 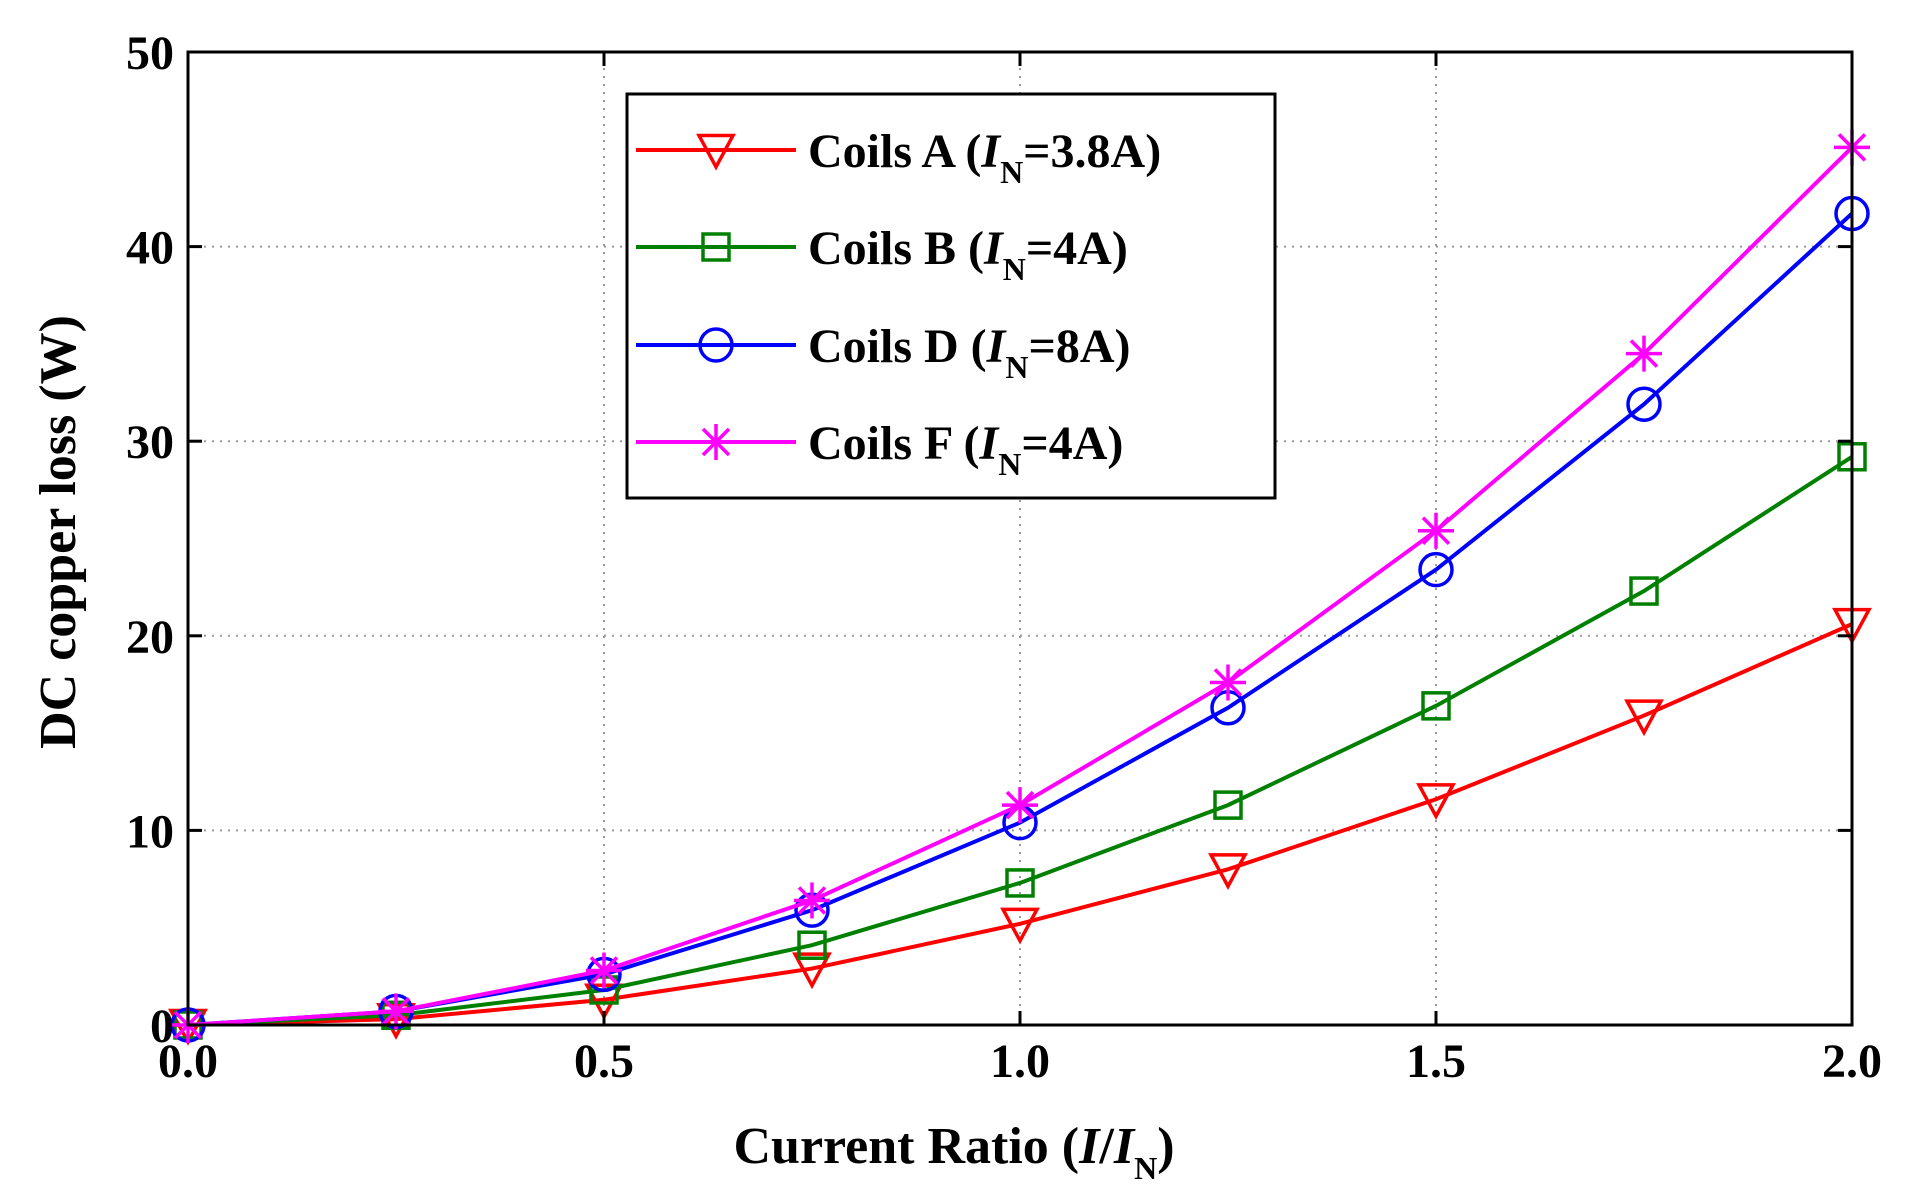 What do you see at coordinates (953, 1152) in the screenshot?
I see `x-axis-label: Current Ratio (I/IN)` at bounding box center [953, 1152].